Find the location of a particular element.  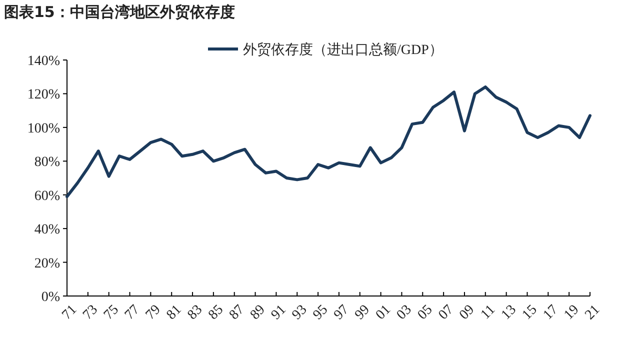

x-tick-label: 09 is located at coordinates (467, 312).